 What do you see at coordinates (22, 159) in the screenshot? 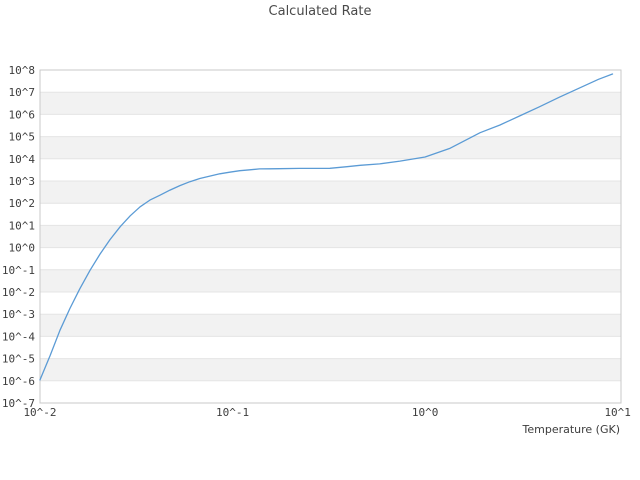
I see `y-tick-label: 10^4` at bounding box center [22, 159].